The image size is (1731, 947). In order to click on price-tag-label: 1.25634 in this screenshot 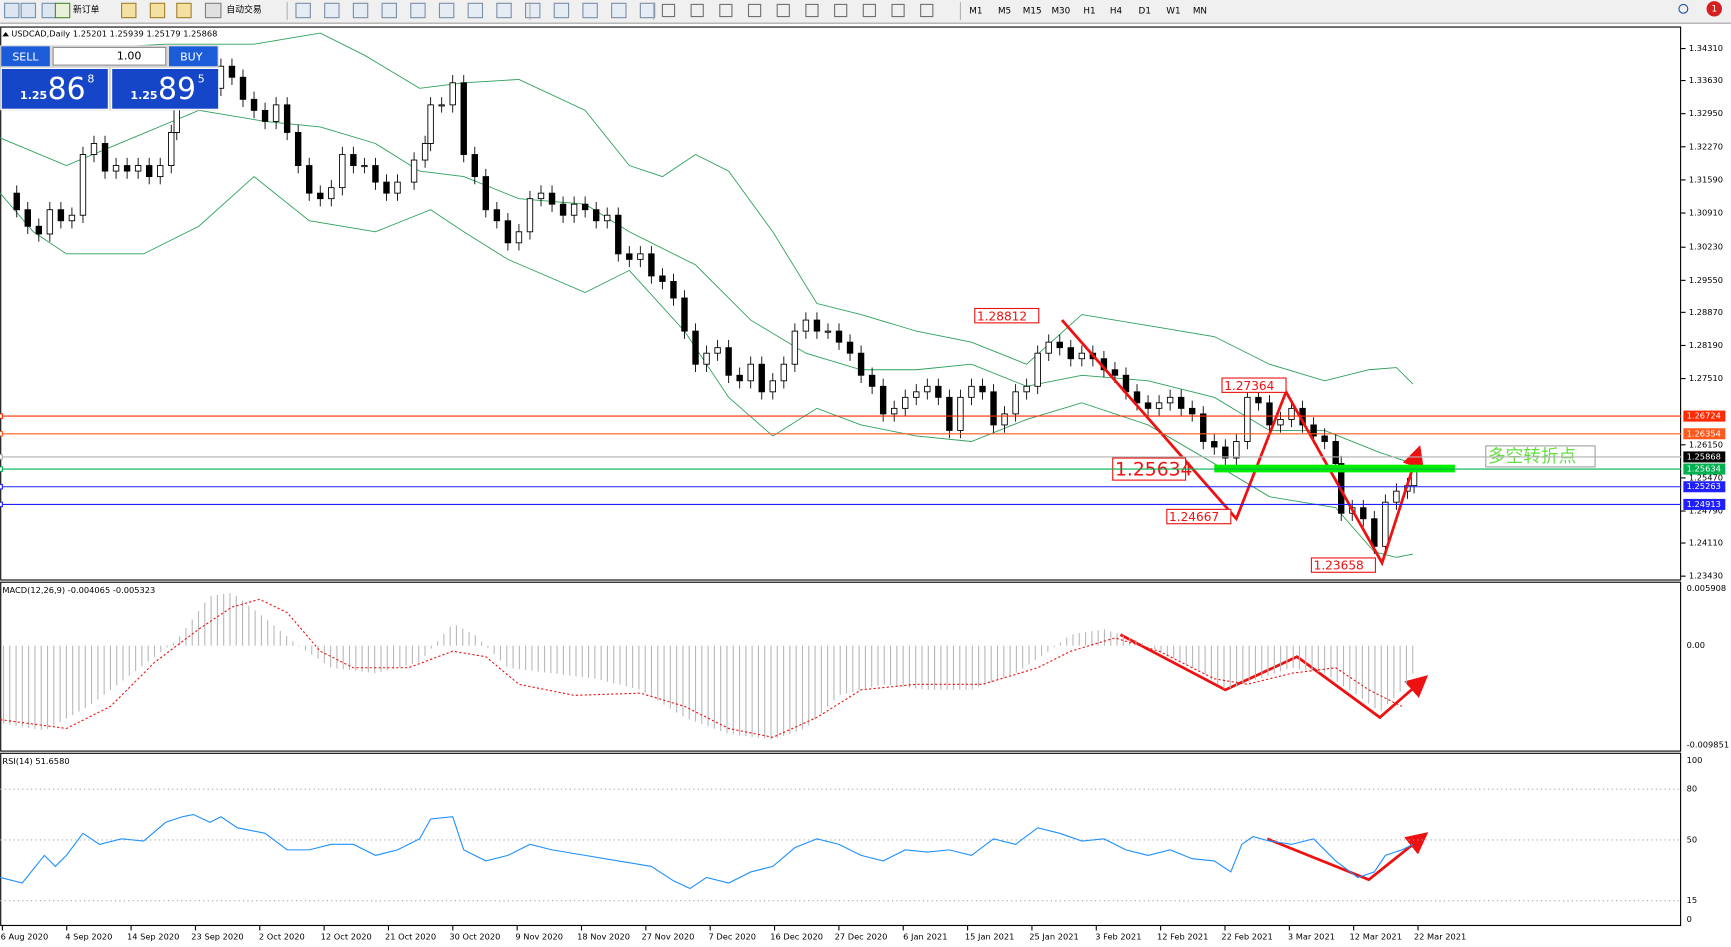, I will do `click(1704, 469)`.